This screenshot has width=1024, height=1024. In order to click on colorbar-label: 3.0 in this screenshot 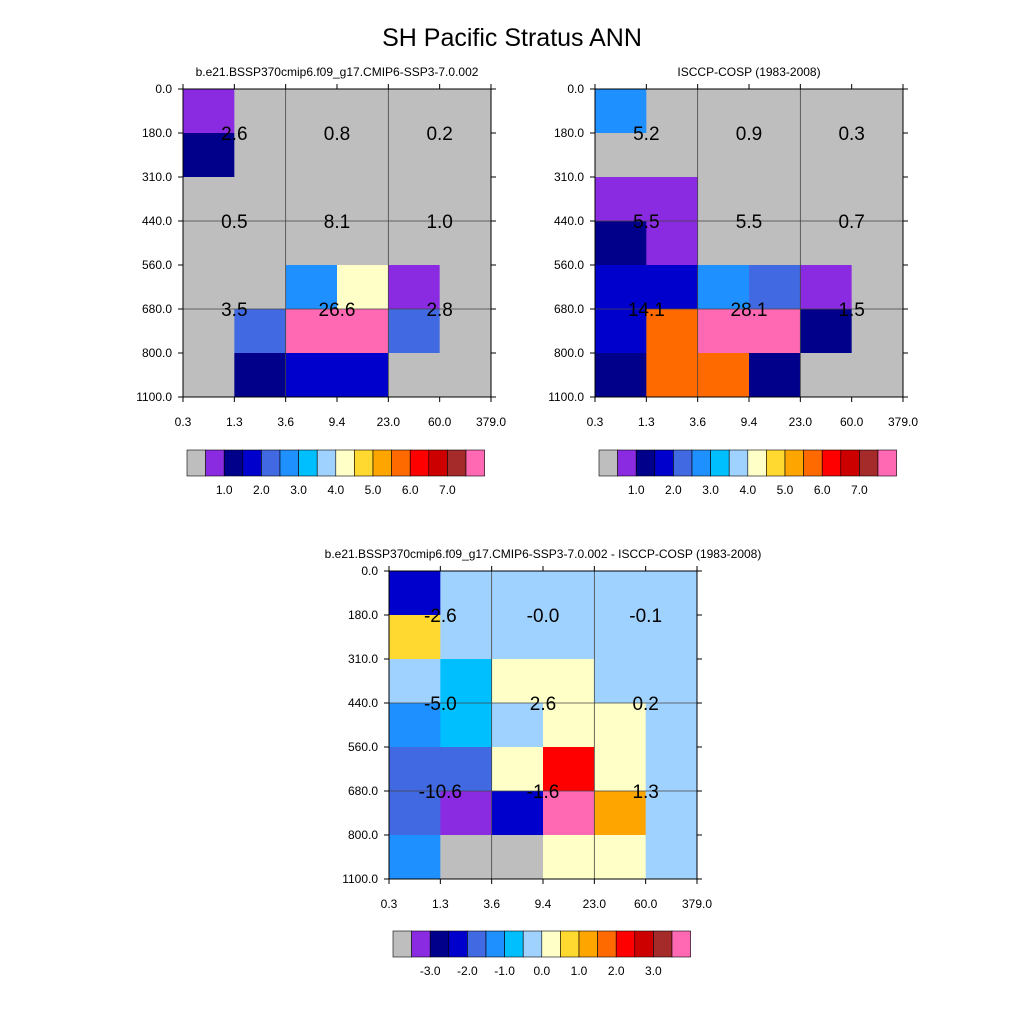, I will do `click(710, 490)`.